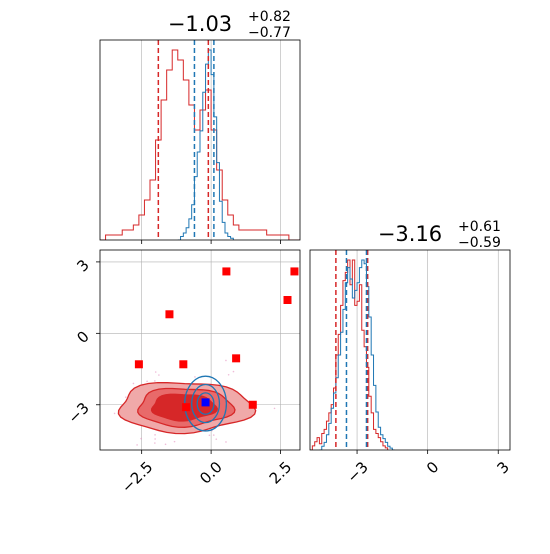 The width and height of the screenshot is (550, 554). What do you see at coordinates (357, 472) in the screenshot?
I see `right-histogram-xtick-label: −3` at bounding box center [357, 472].